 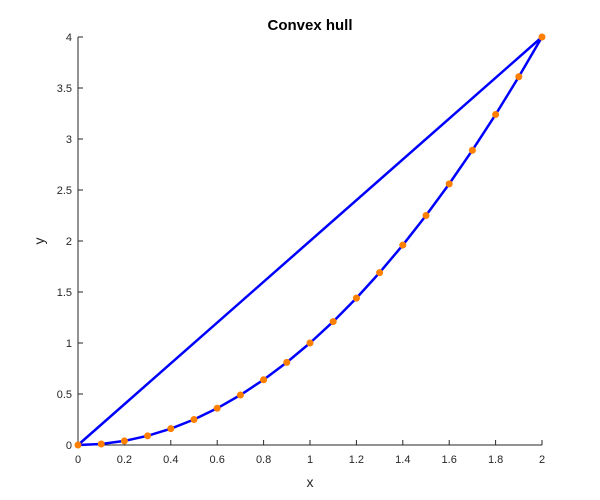 I want to click on x-tick-label: 1.6, so click(x=449, y=460).